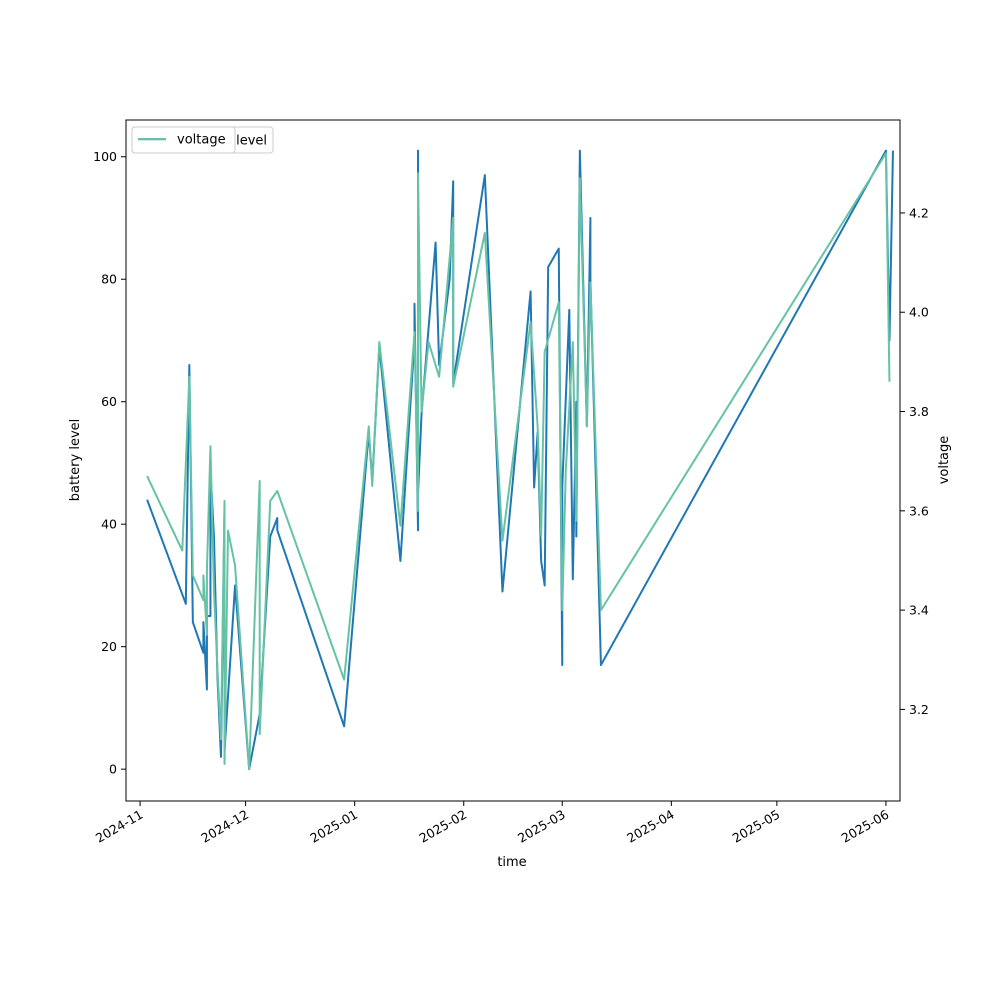 The height and width of the screenshot is (1000, 1000). I want to click on y-left-tick-label: 100, so click(105, 156).